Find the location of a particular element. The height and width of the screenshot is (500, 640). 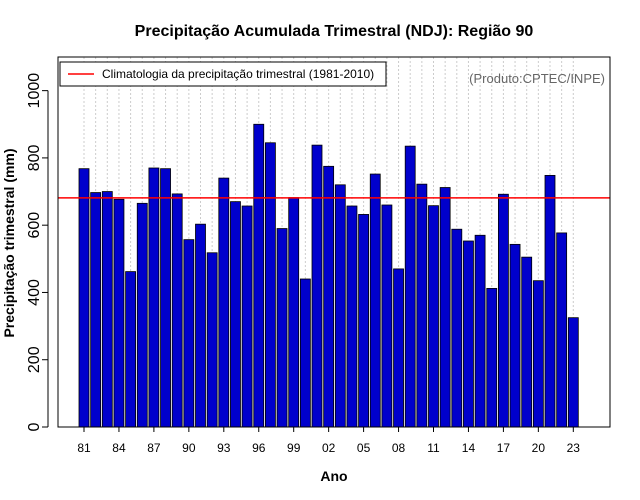

x-tick-label: 81 is located at coordinates (84, 448).